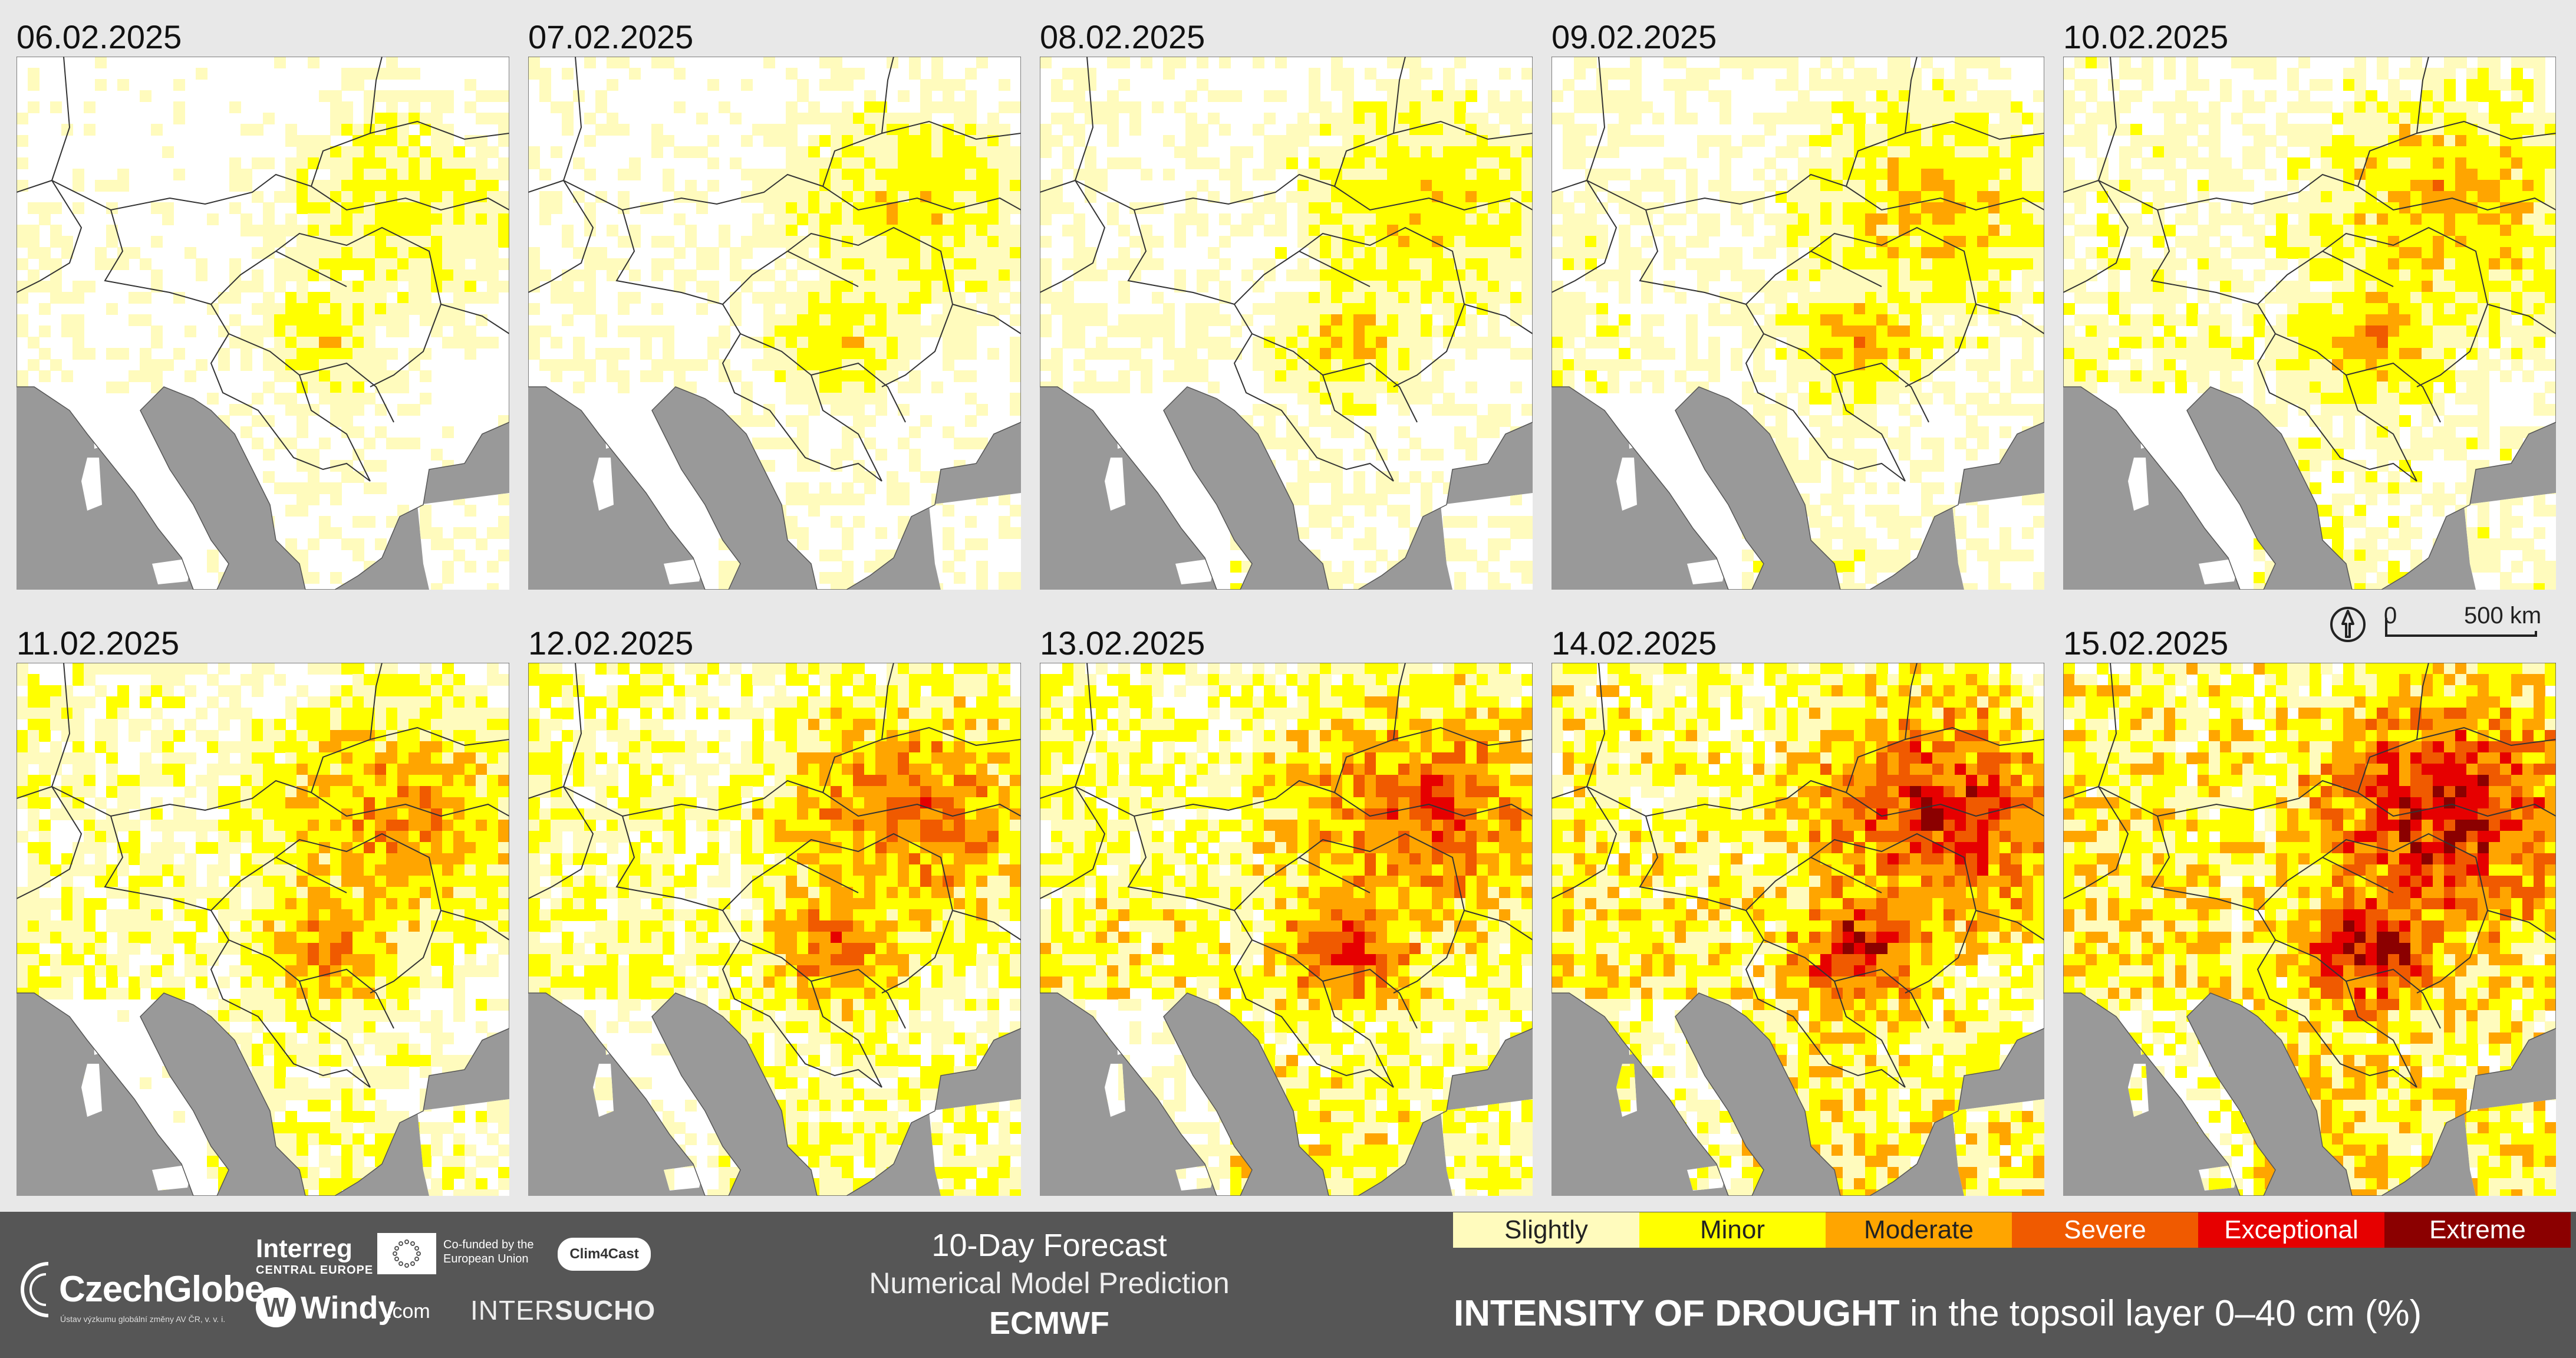  Describe the element at coordinates (1634, 36) in the screenshot. I see `map-date: 09.02.2025` at that location.